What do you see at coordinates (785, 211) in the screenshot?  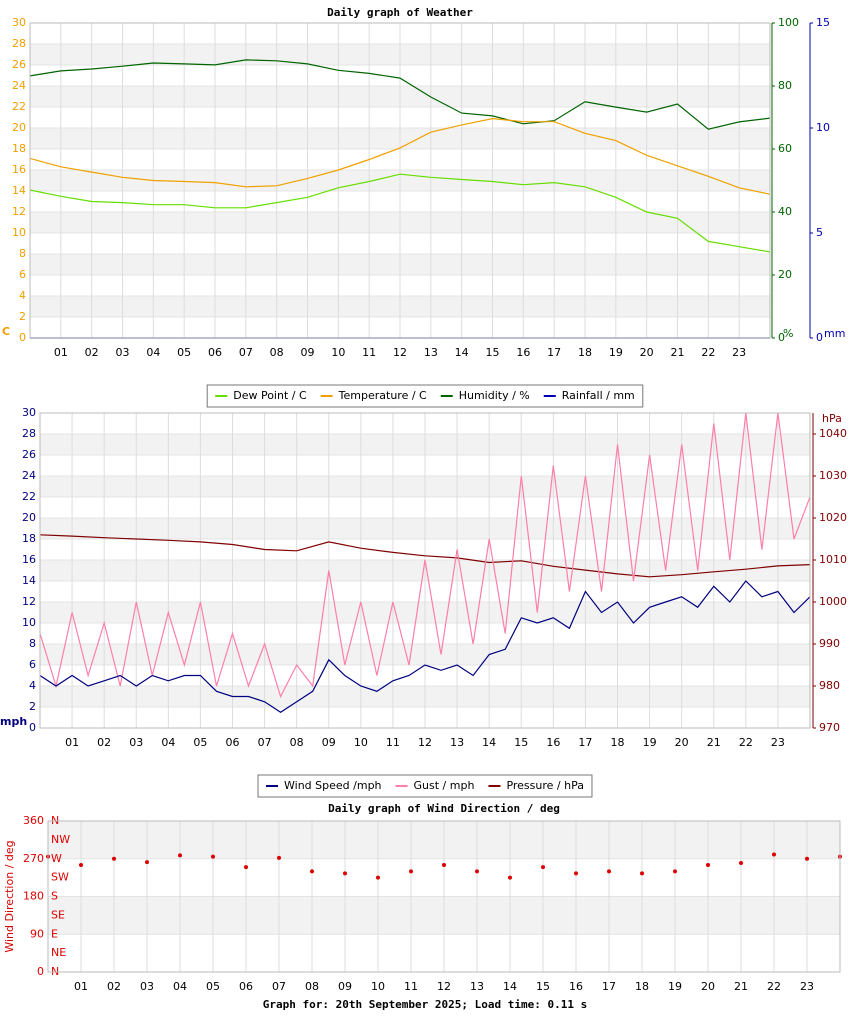 I see `y2-tick-label: 40` at bounding box center [785, 211].